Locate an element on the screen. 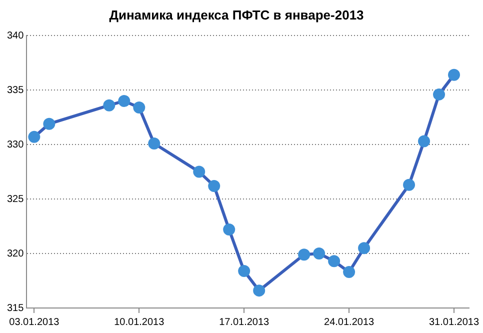 The image size is (483, 333). y-tick-label: 340 is located at coordinates (15, 36).